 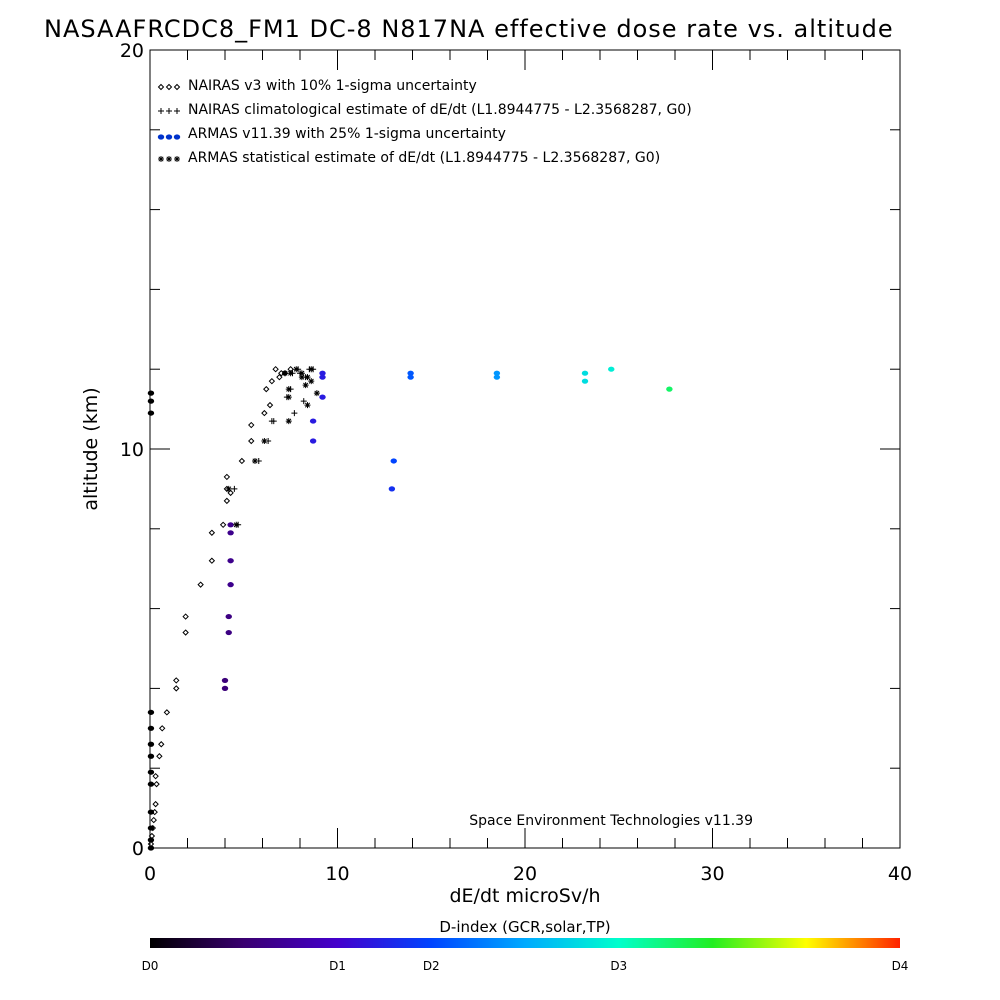 I want to click on colorbar-label: D0, so click(x=150, y=966).